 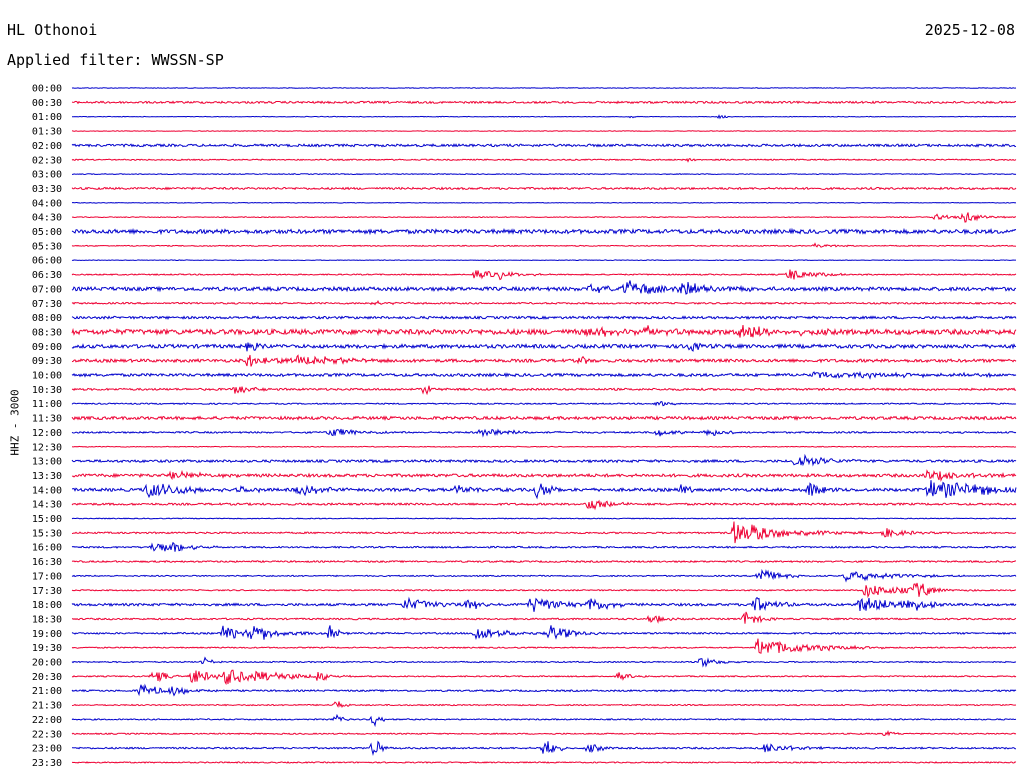 I want to click on row-label: 11:30, so click(x=47, y=419).